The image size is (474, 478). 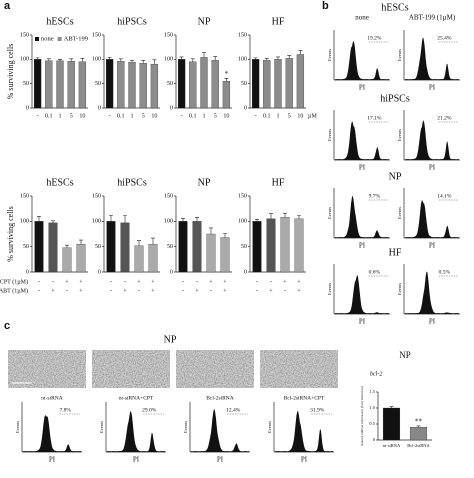 What do you see at coordinates (317, 410) in the screenshot?
I see `gate-percent: 31.9%` at bounding box center [317, 410].